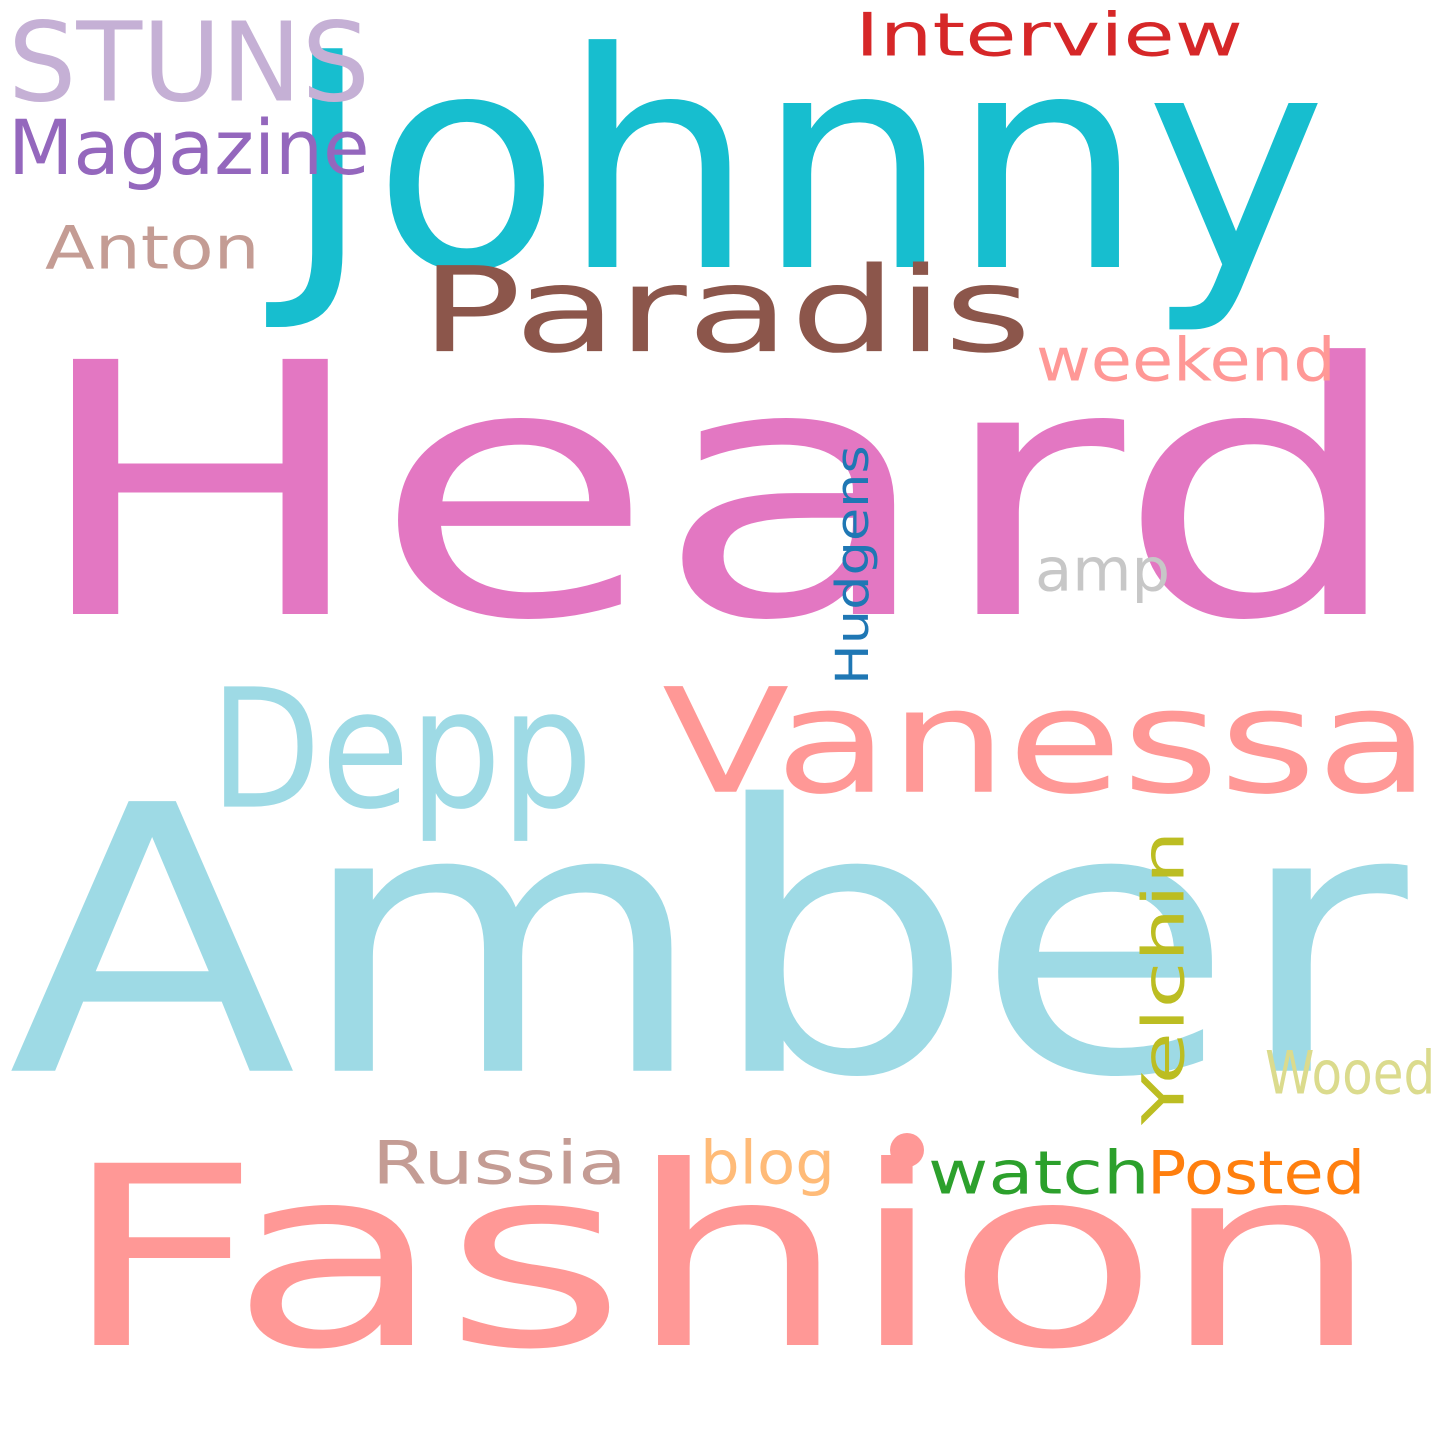 The width and height of the screenshot is (1440, 1440). I want to click on word-amp: amp, so click(1103, 569).